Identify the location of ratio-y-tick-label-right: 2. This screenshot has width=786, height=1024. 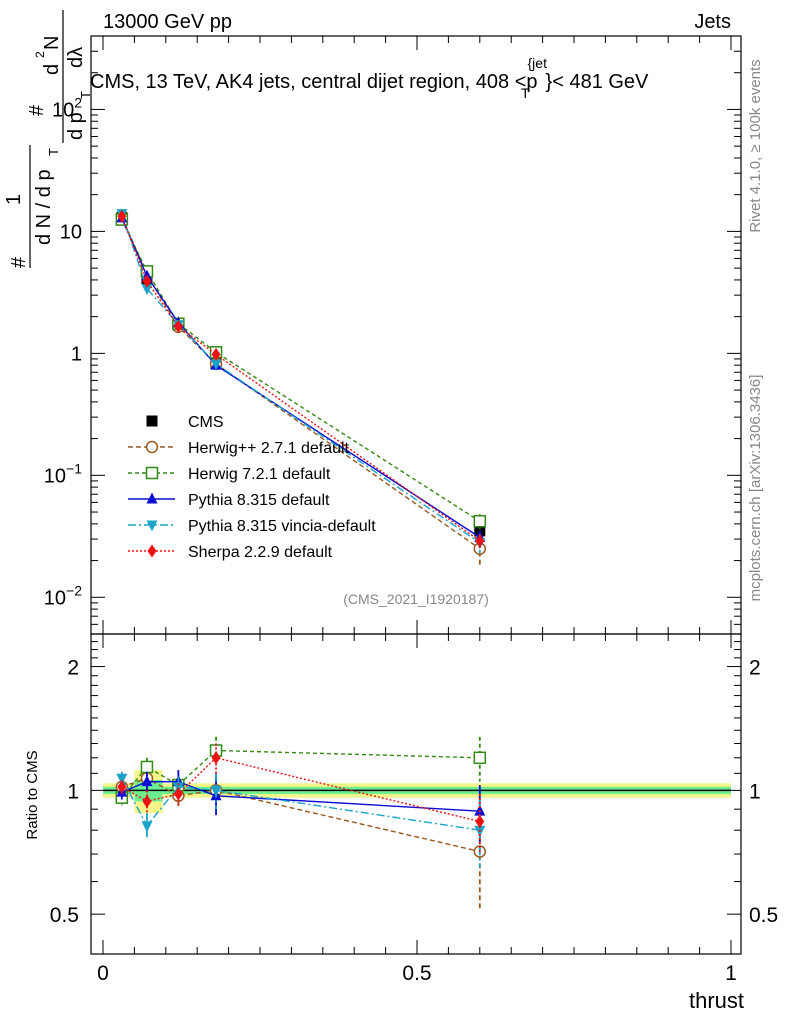
(755, 668).